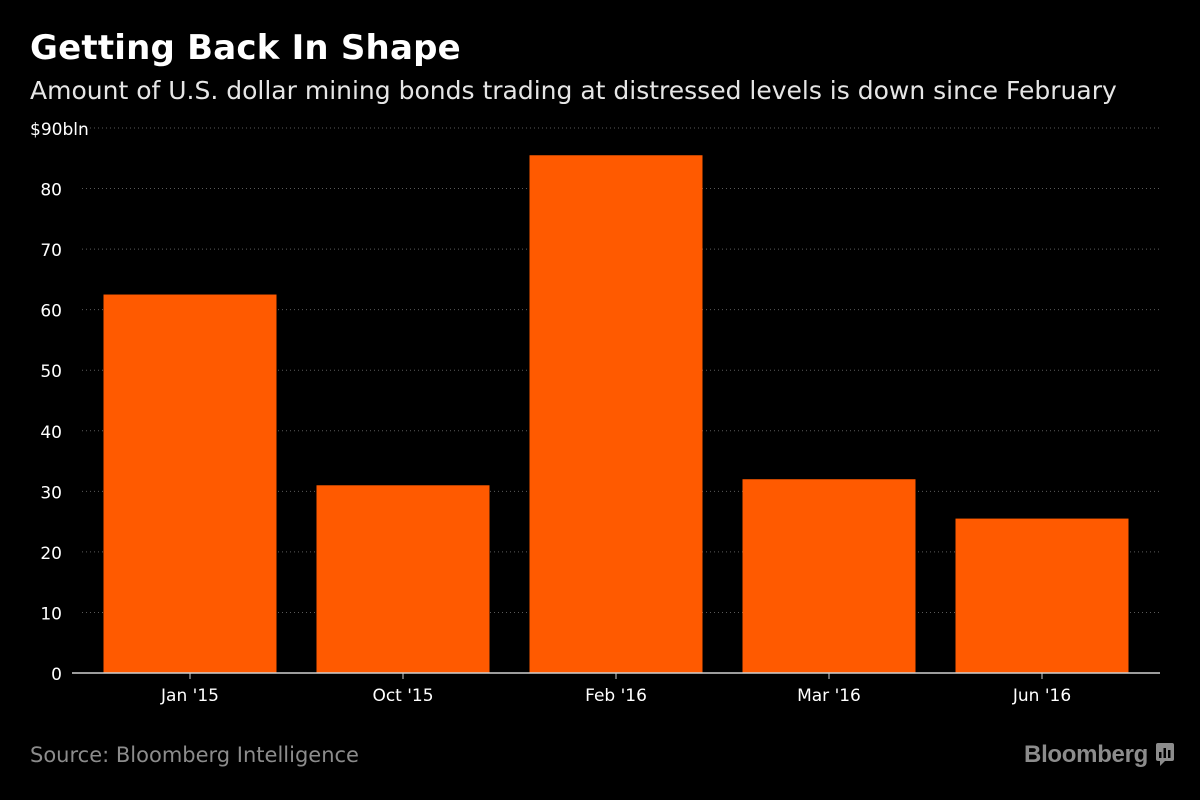 The height and width of the screenshot is (800, 1200). I want to click on y-tick-labels: 0 10 20 30 40 50 60 70 80 $90bln, so click(59, 402).